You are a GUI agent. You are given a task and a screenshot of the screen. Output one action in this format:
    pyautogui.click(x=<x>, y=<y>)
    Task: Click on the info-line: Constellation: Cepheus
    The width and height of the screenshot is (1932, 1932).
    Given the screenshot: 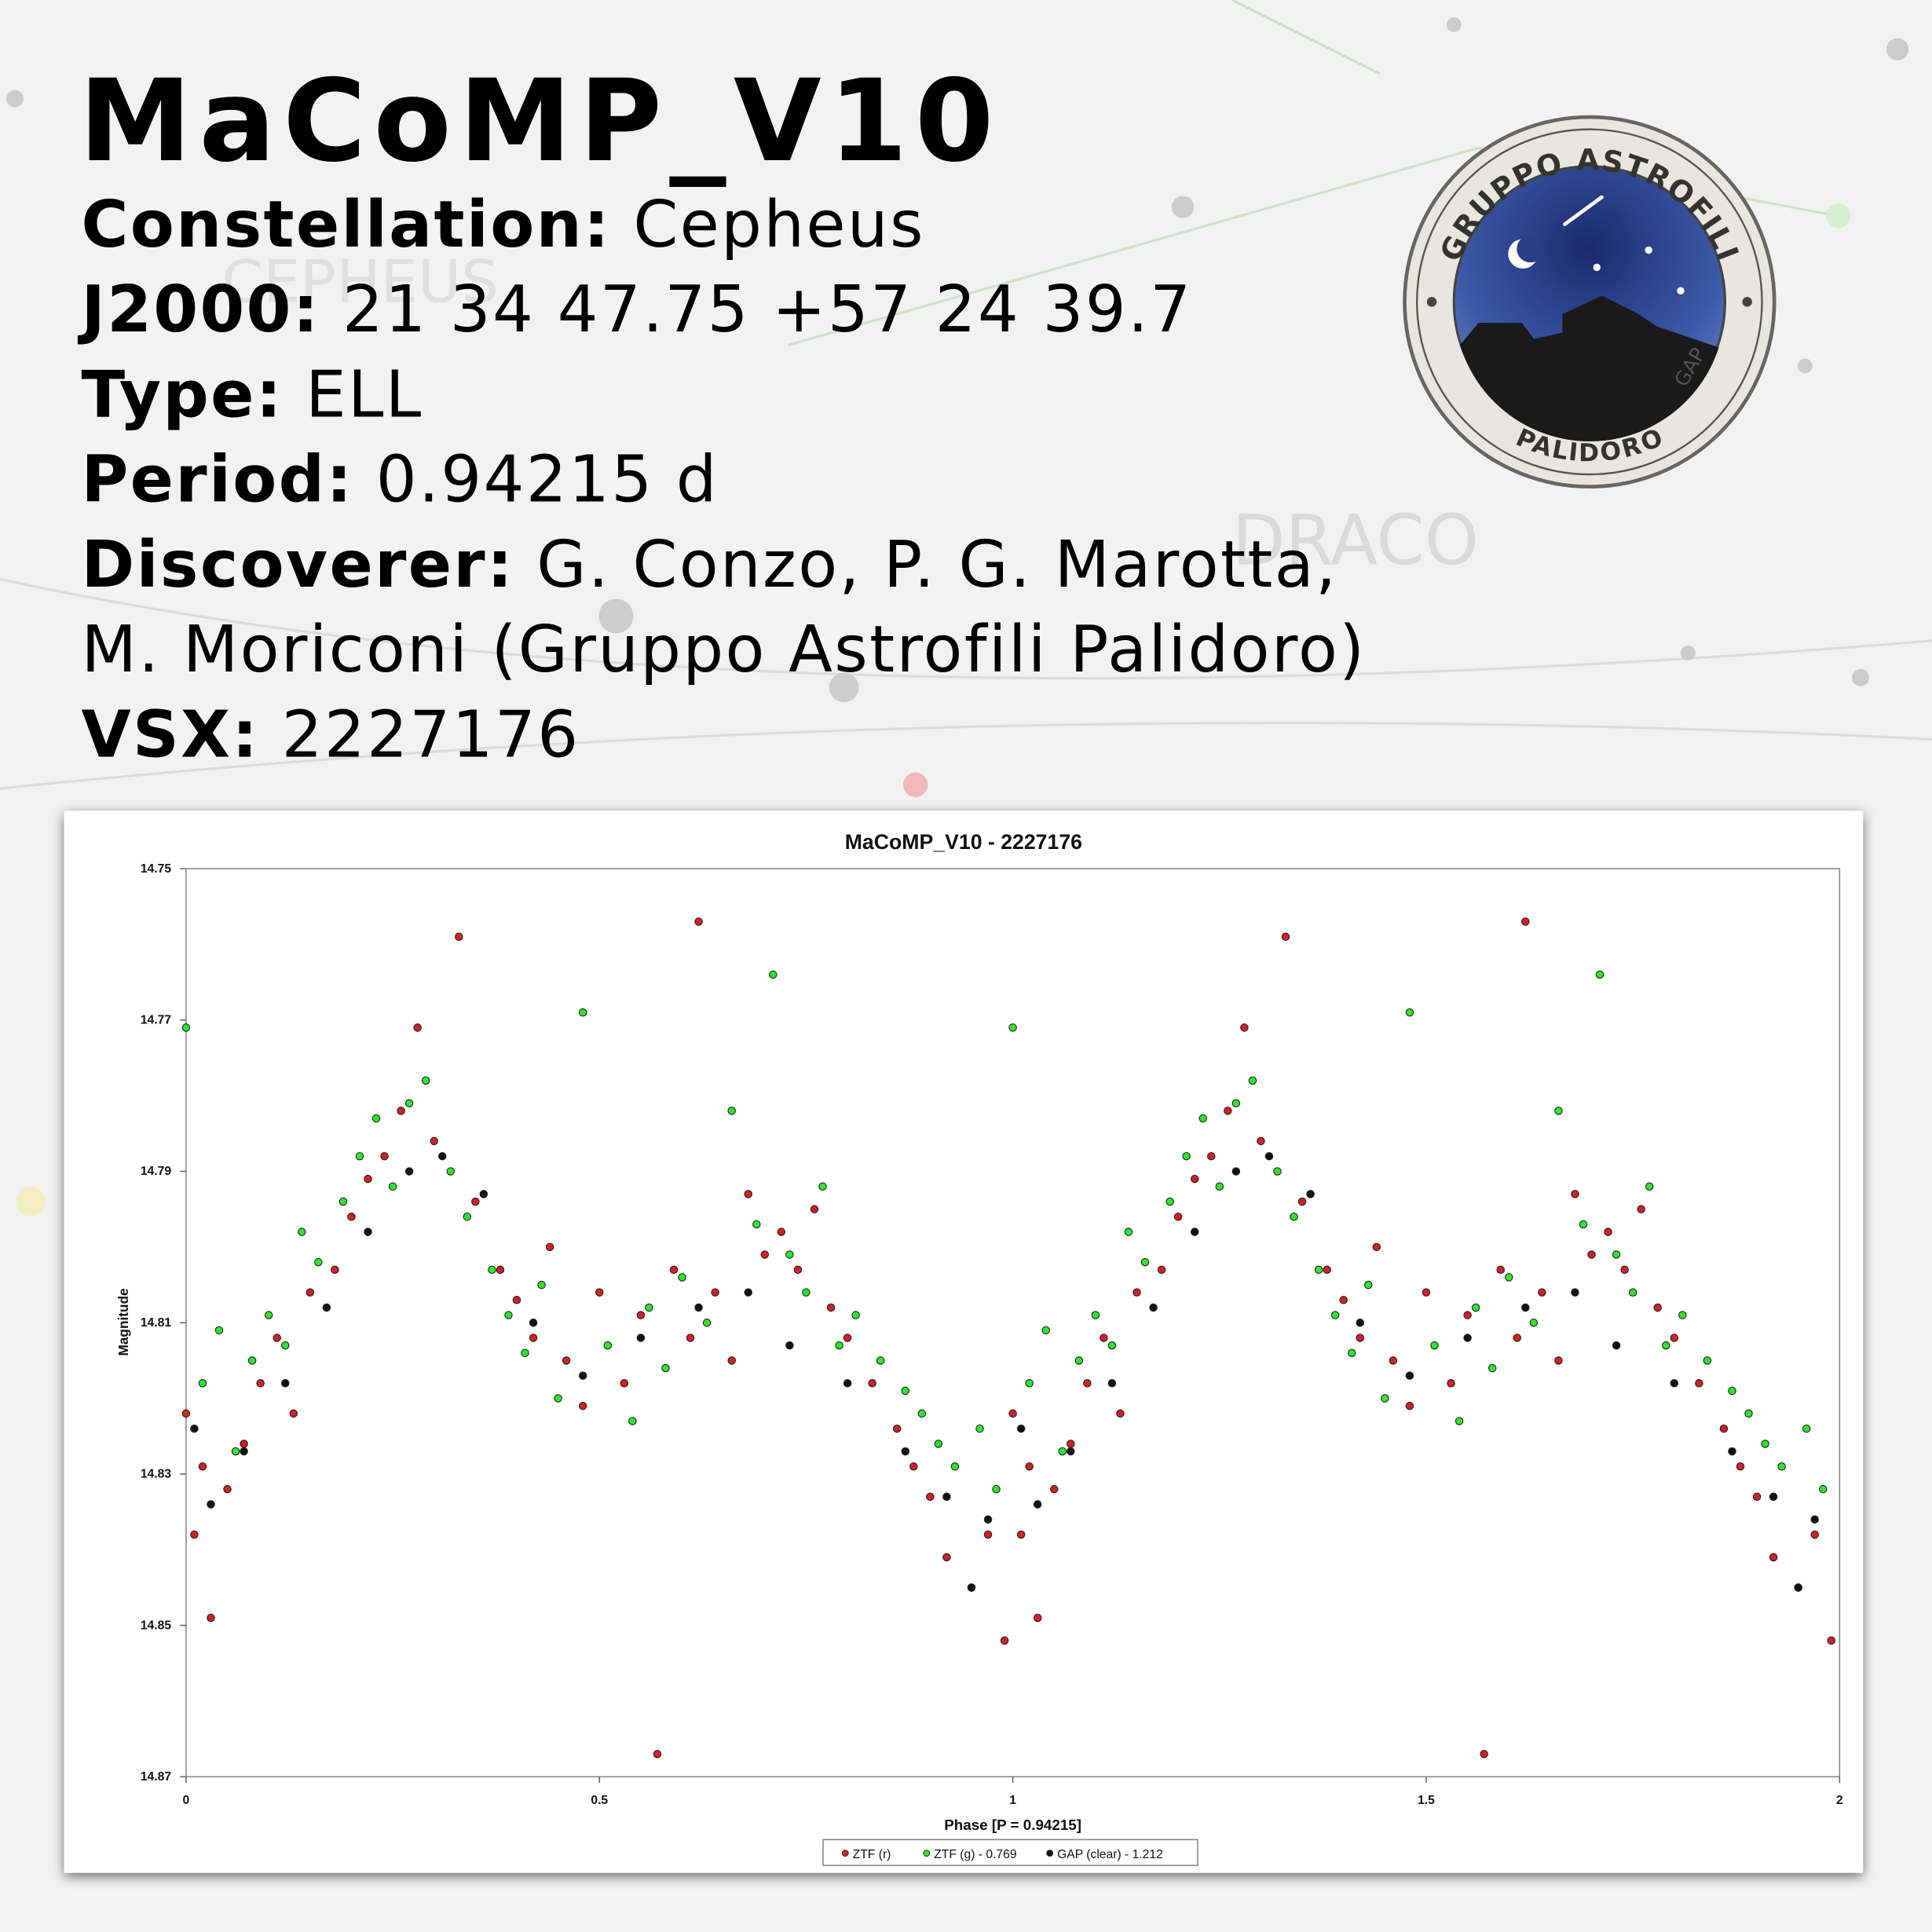 What is the action you would take?
    pyautogui.click(x=503, y=225)
    